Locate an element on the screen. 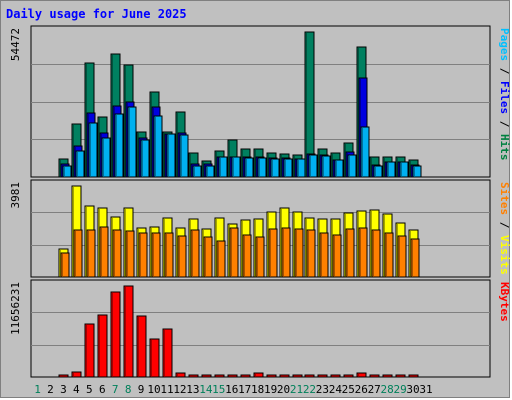 The image size is (512, 400). legend-entry: KBytes is located at coordinates (504, 302).